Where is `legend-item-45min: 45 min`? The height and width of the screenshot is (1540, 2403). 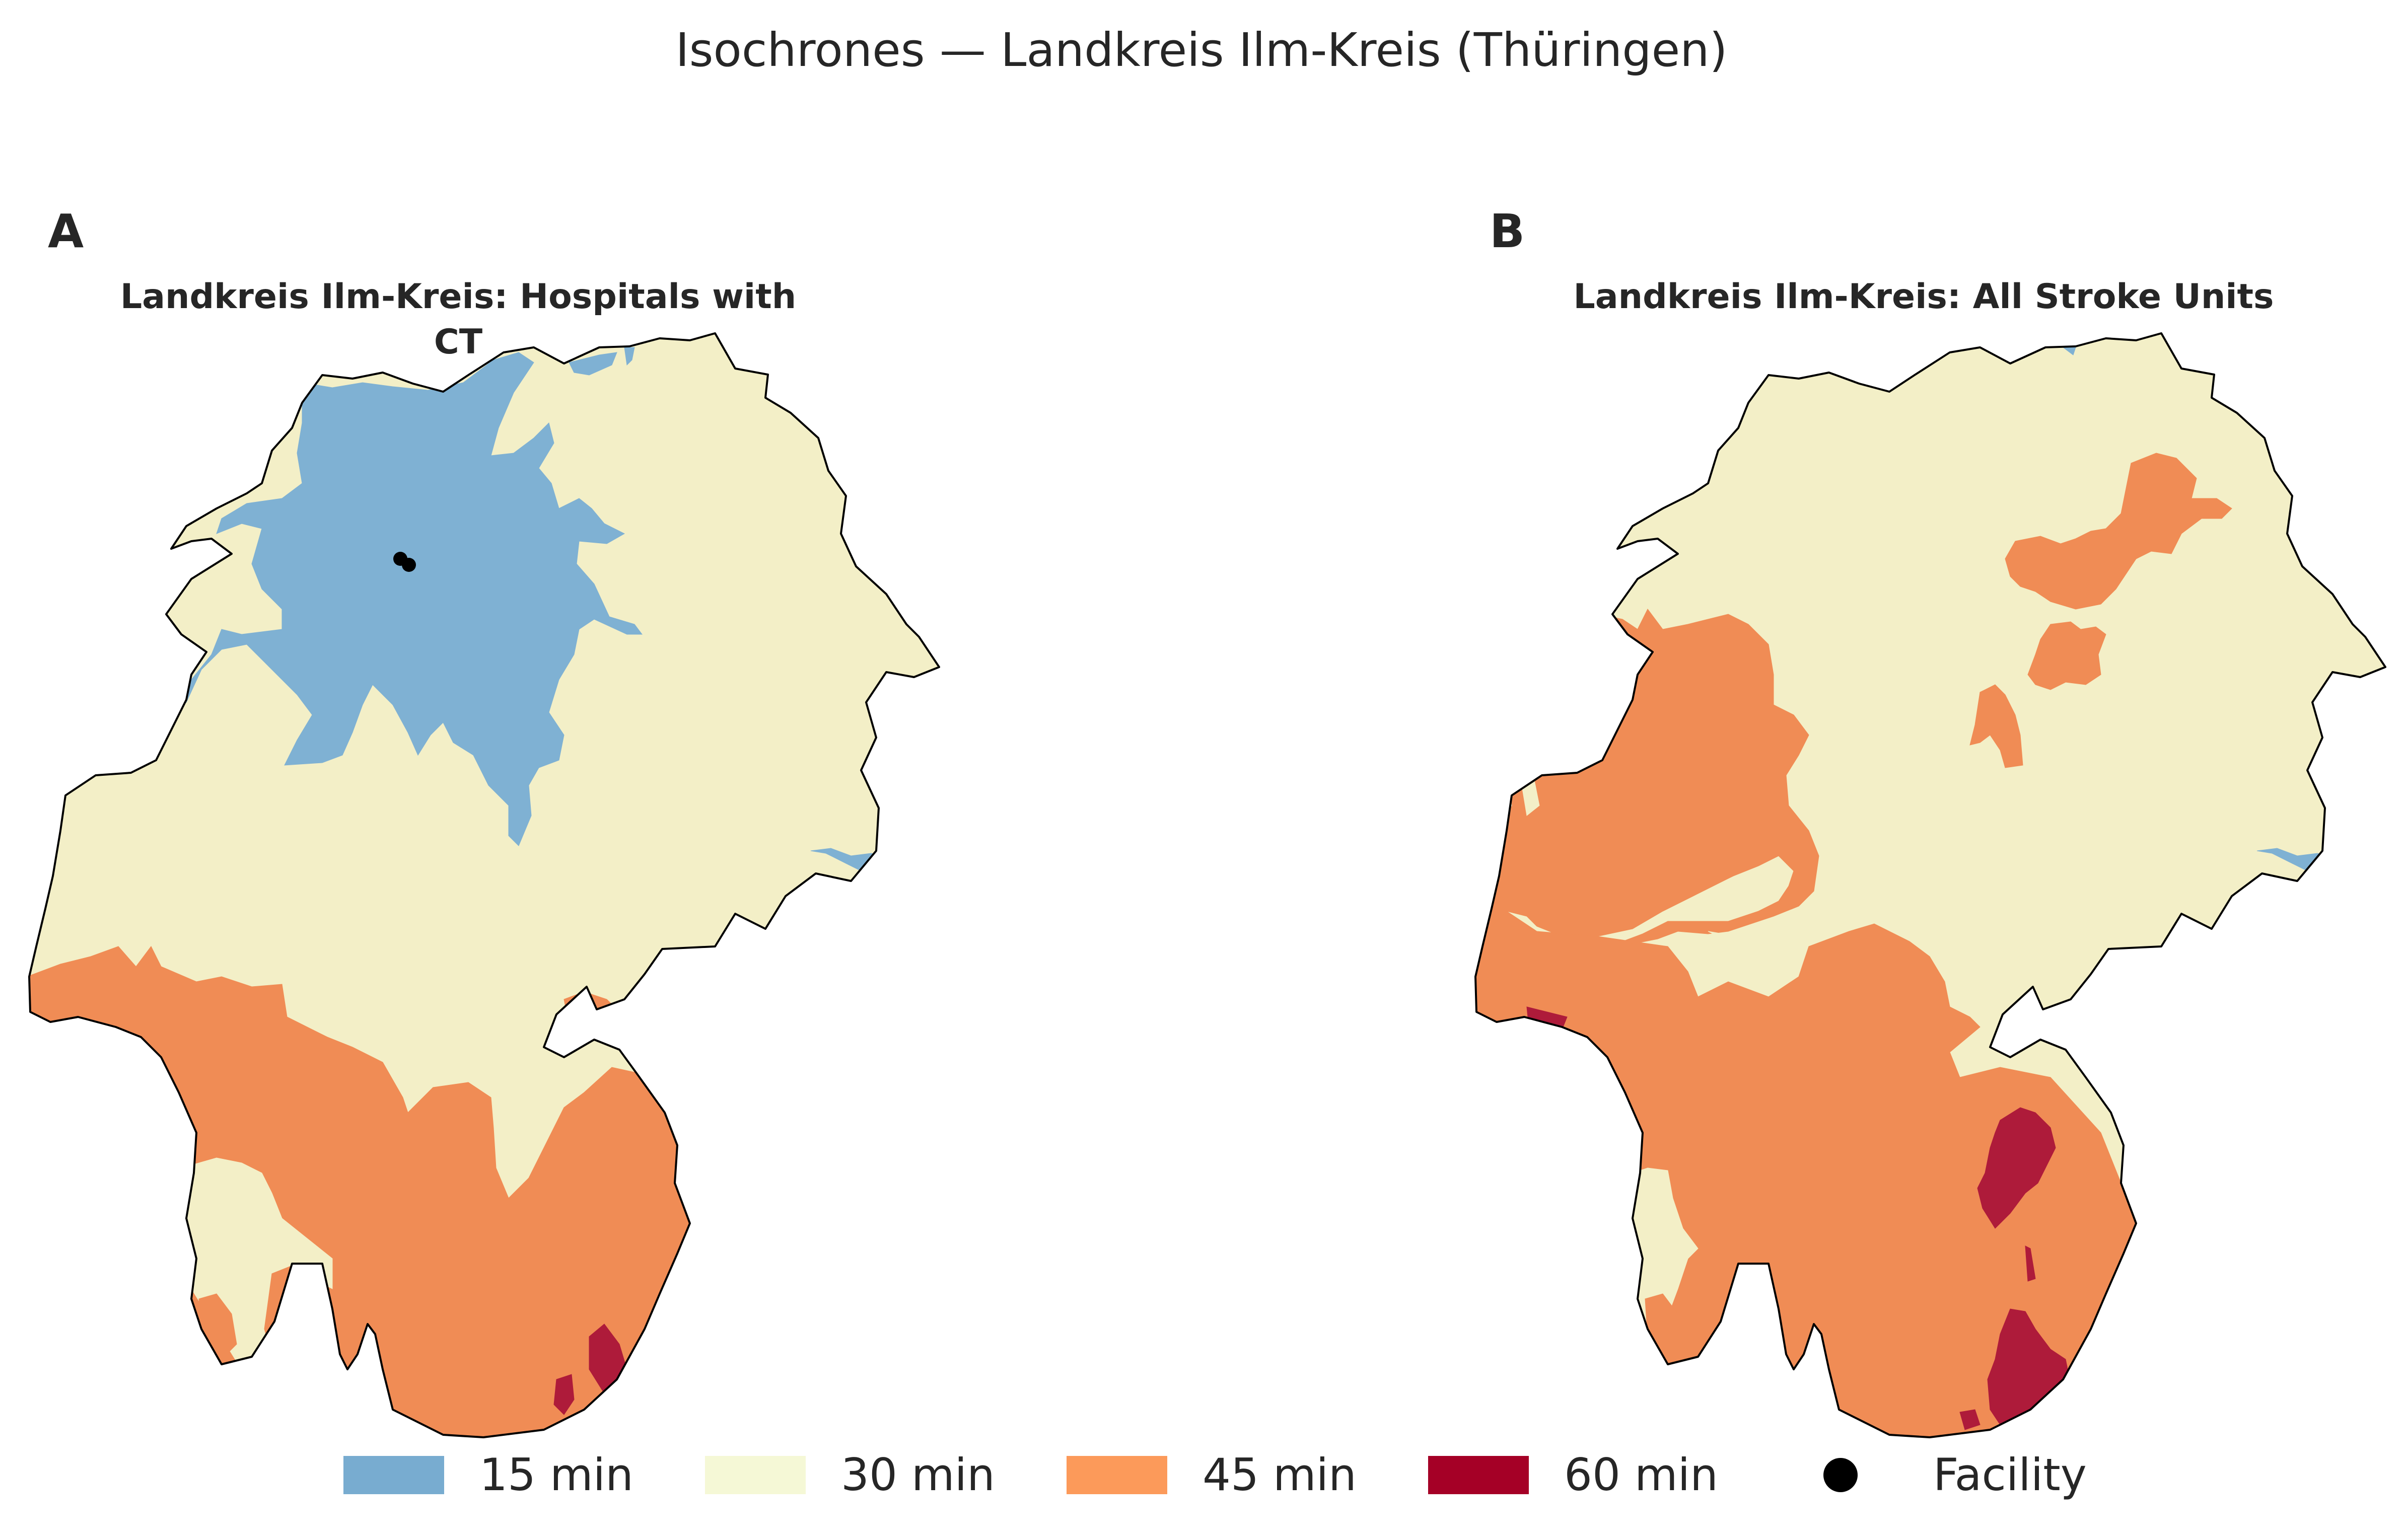
legend-item-45min: 45 min is located at coordinates (1212, 1475).